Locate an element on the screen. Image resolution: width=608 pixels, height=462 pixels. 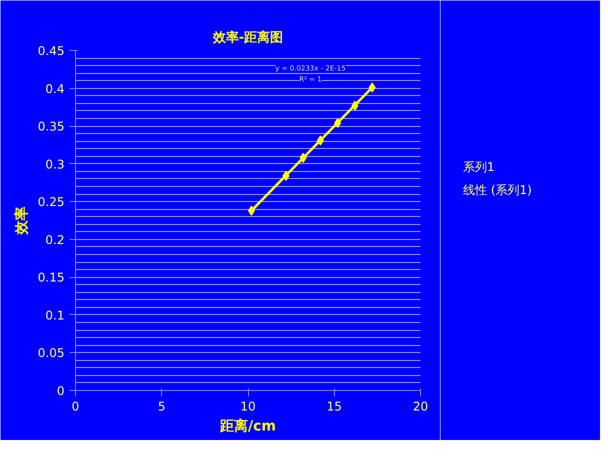
y-tick-label: 0.1 is located at coordinates (55, 315).